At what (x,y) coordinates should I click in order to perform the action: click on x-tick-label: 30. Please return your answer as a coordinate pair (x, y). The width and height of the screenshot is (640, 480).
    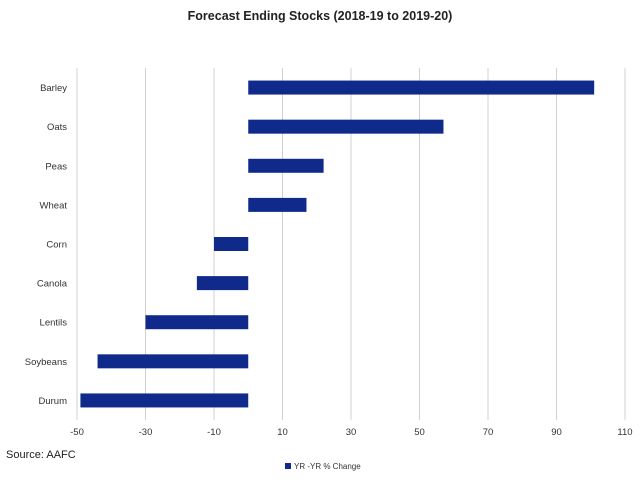
    Looking at the image, I should click on (351, 432).